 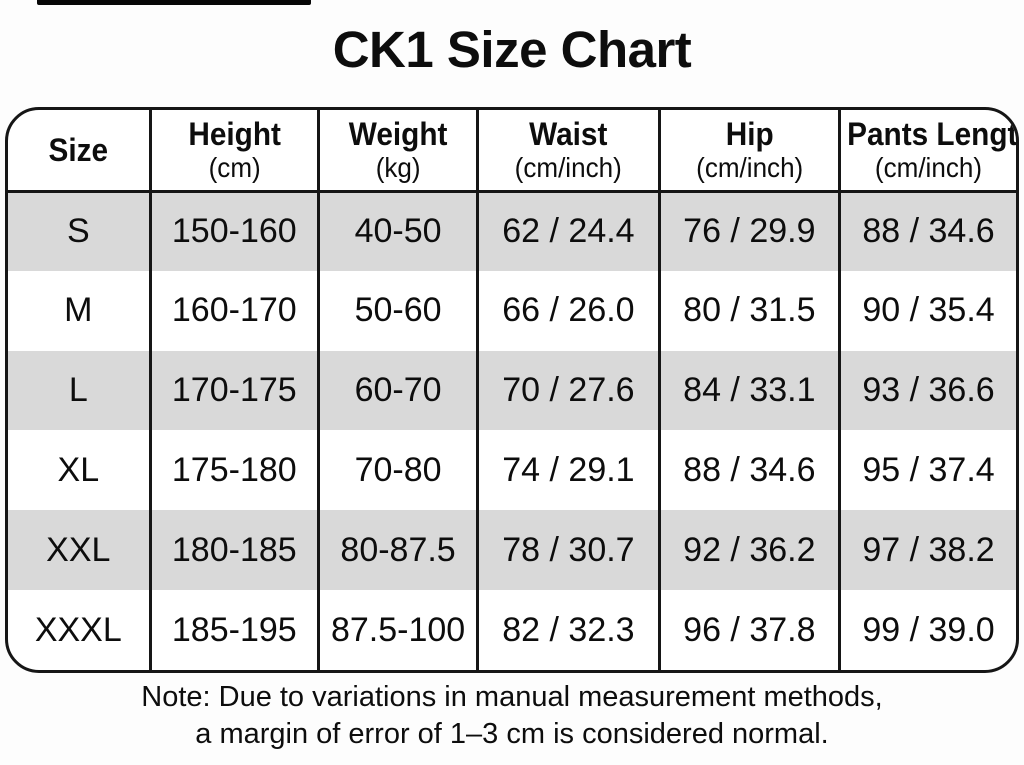 What do you see at coordinates (928, 310) in the screenshot?
I see `pants-length-cell: 90 / 35.4` at bounding box center [928, 310].